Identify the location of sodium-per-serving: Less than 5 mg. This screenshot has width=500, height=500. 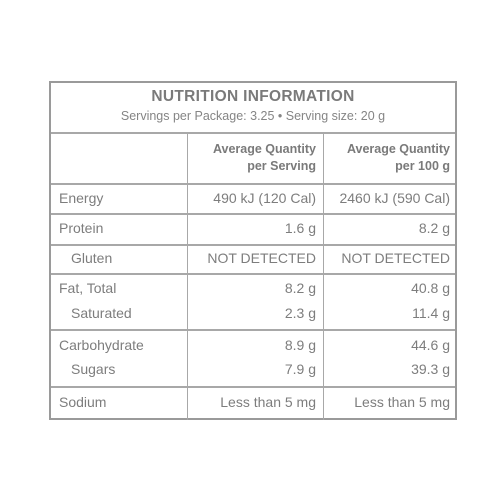
(268, 402).